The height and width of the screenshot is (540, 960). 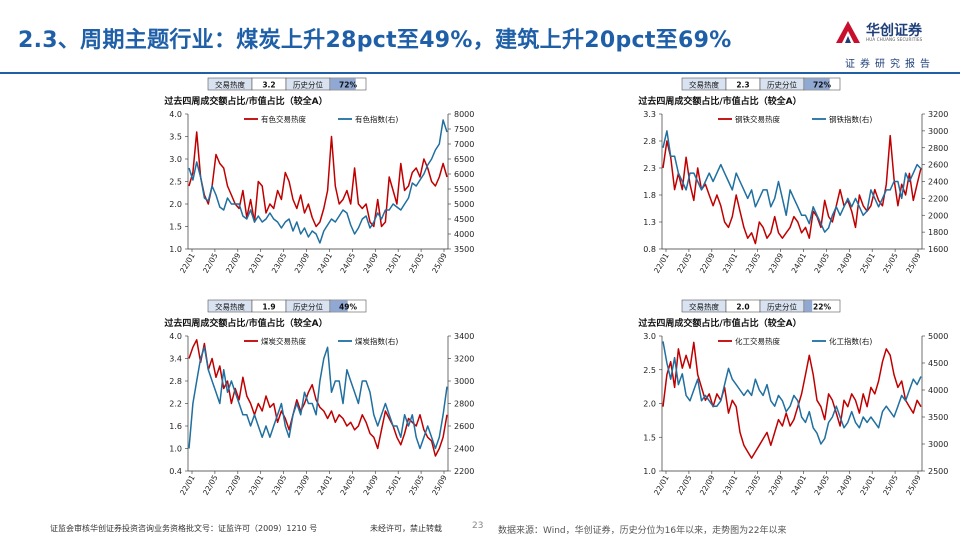 I want to click on info-cell, so click(x=822, y=306).